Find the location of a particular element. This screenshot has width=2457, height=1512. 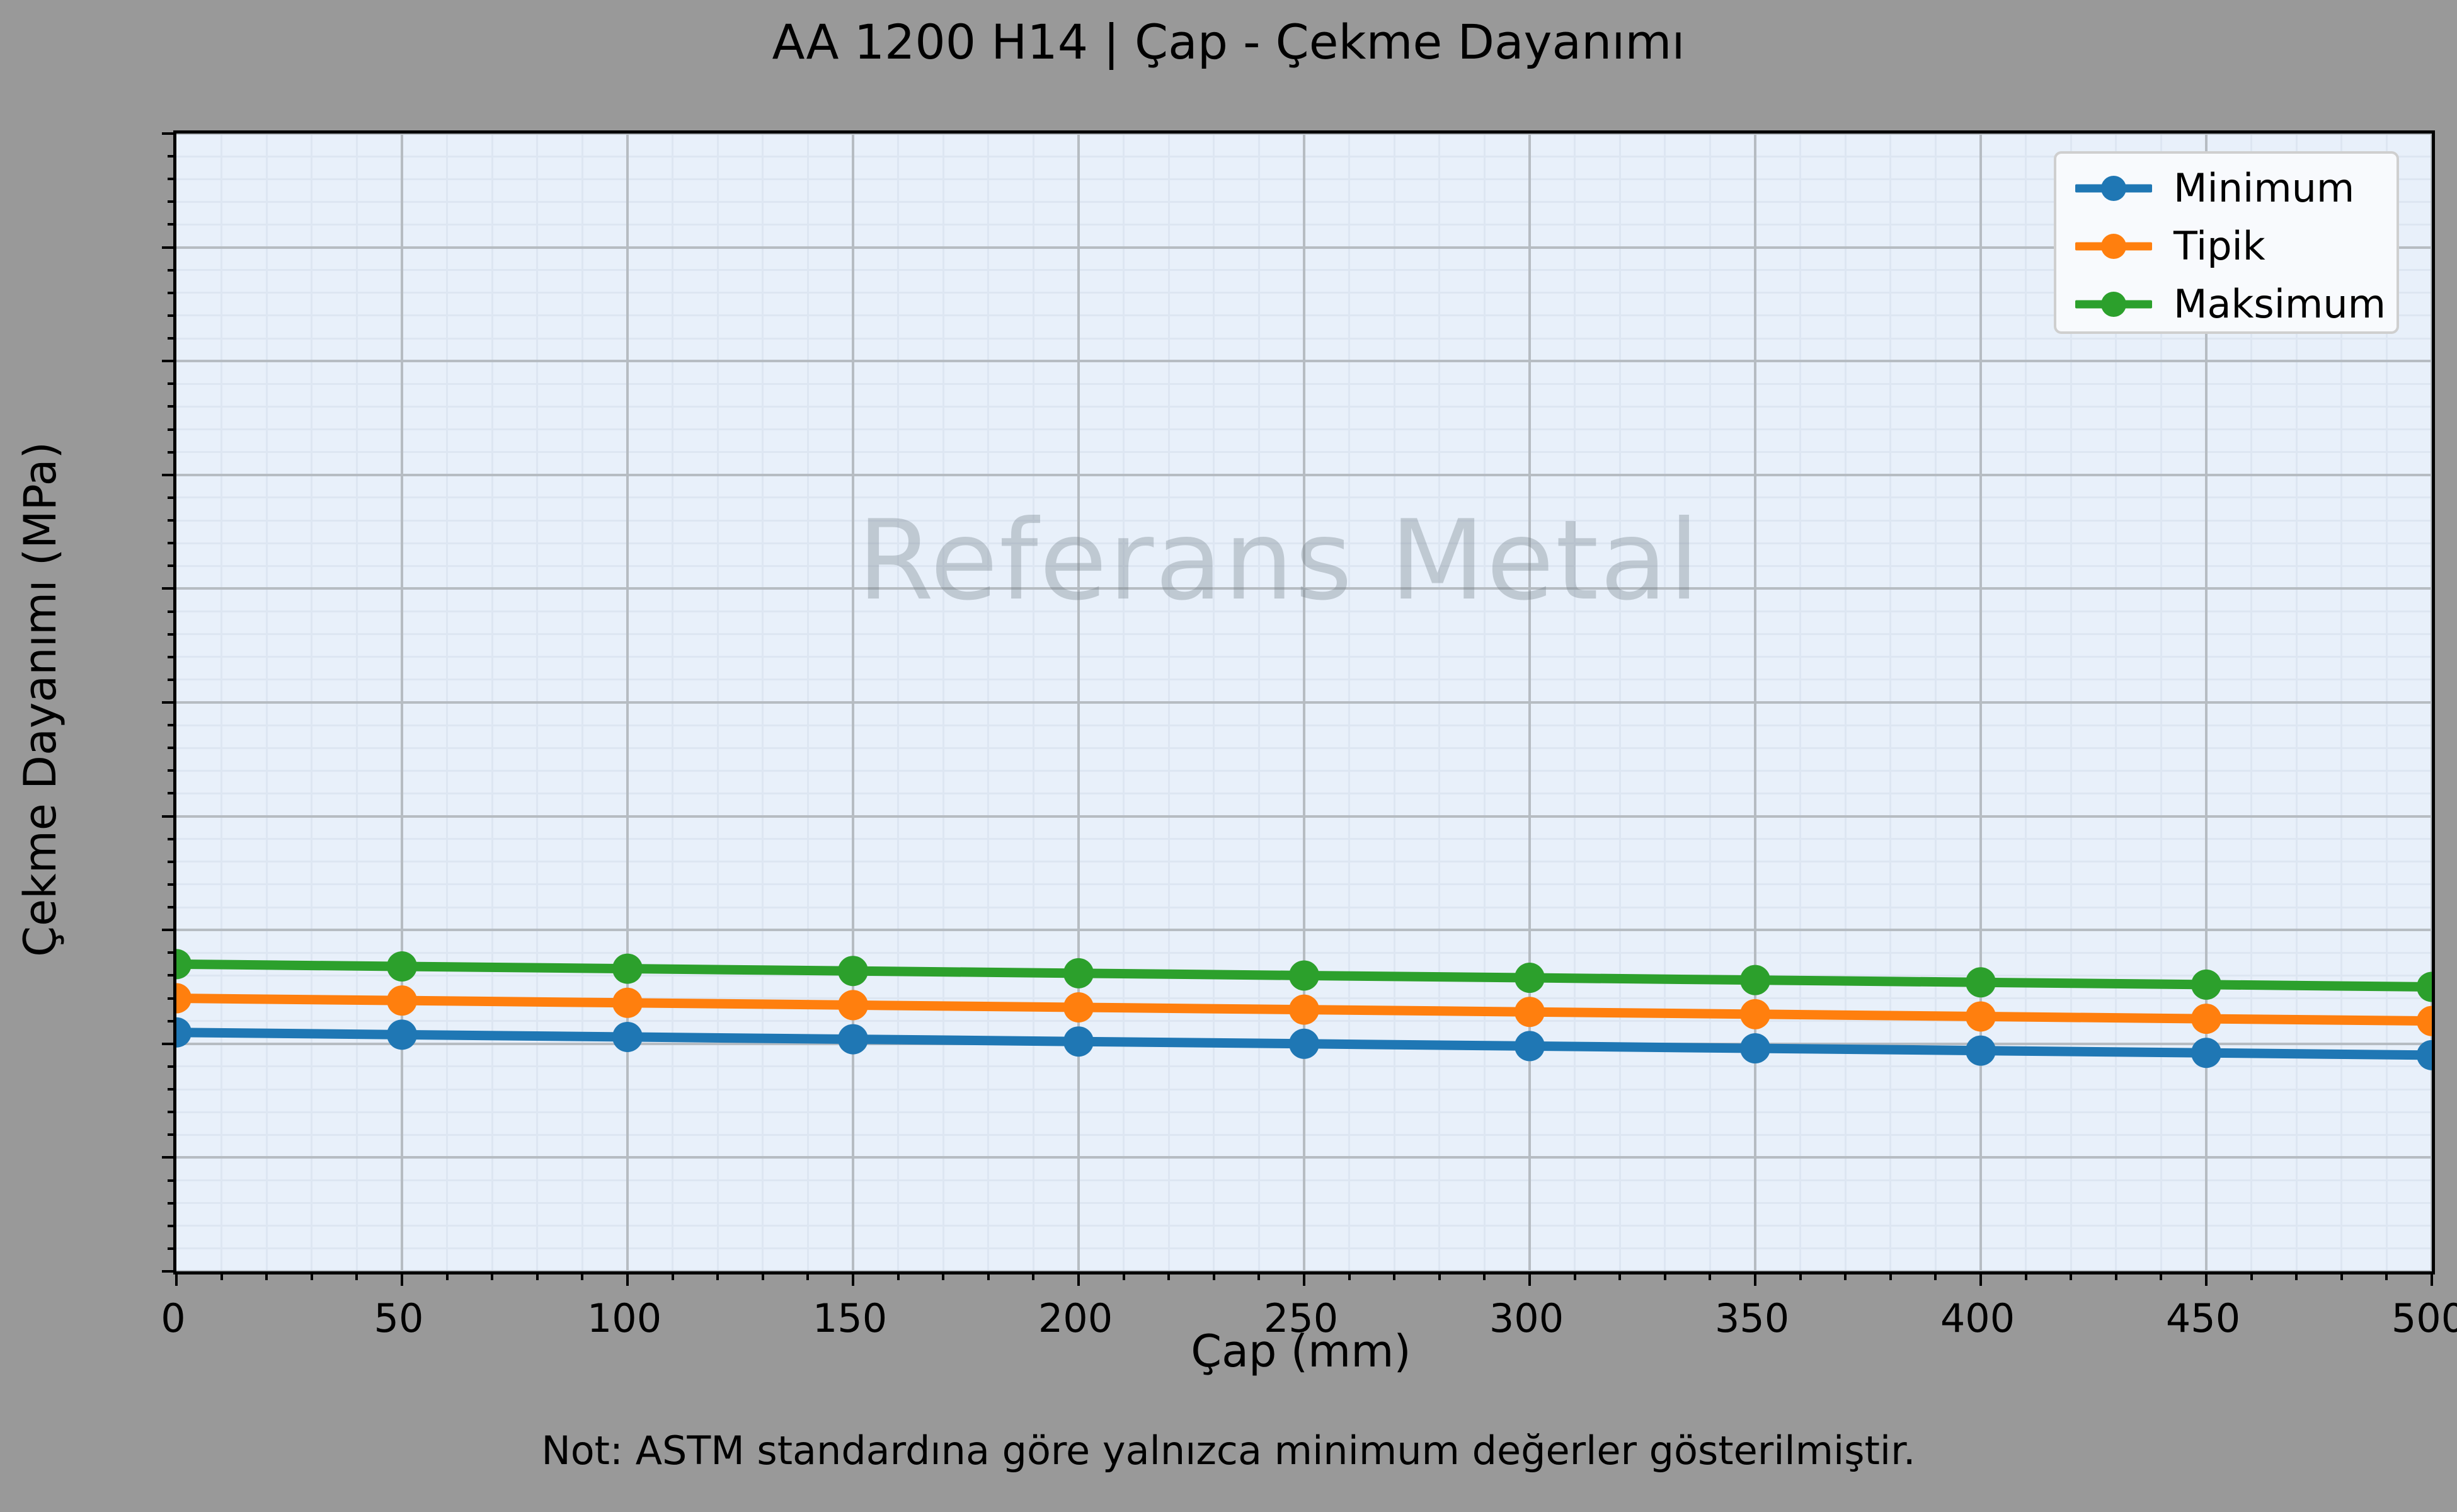

x-tick-label: 300 is located at coordinates (1526, 1318).